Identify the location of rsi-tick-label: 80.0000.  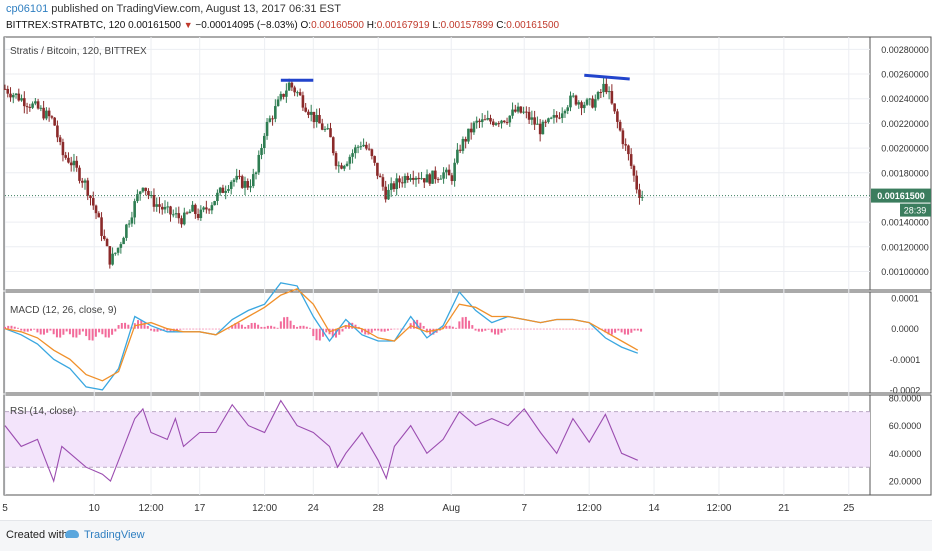
(905, 398).